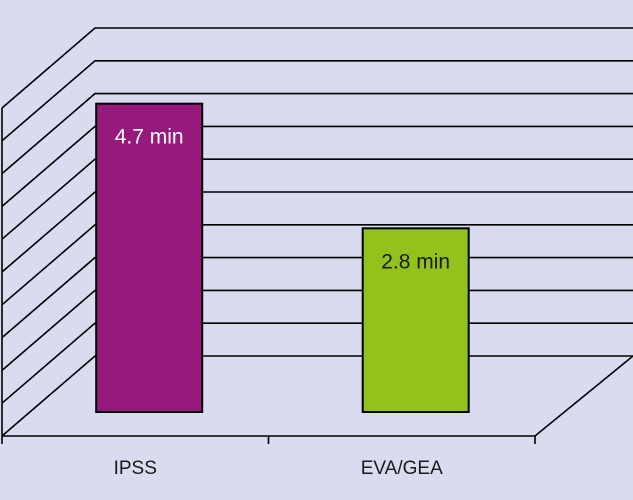  What do you see at coordinates (268, 457) in the screenshot?
I see `x-axis-ticks: IPSS EVA/GEA` at bounding box center [268, 457].